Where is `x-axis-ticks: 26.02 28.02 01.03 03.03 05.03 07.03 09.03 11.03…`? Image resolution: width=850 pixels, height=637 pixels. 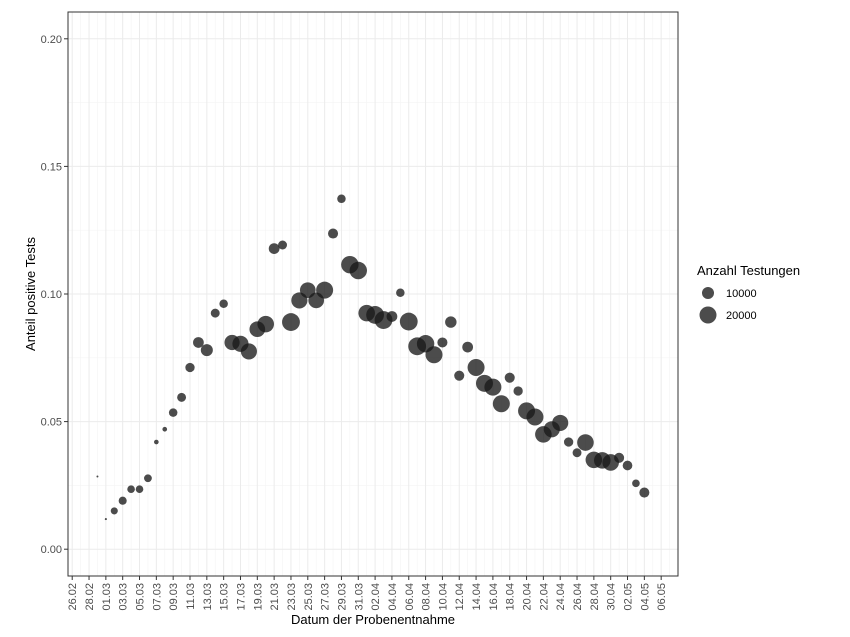 x-axis-ticks: 26.02 28.02 01.03 03.03 05.03 07.03 09.03 11.03… is located at coordinates (367, 593).